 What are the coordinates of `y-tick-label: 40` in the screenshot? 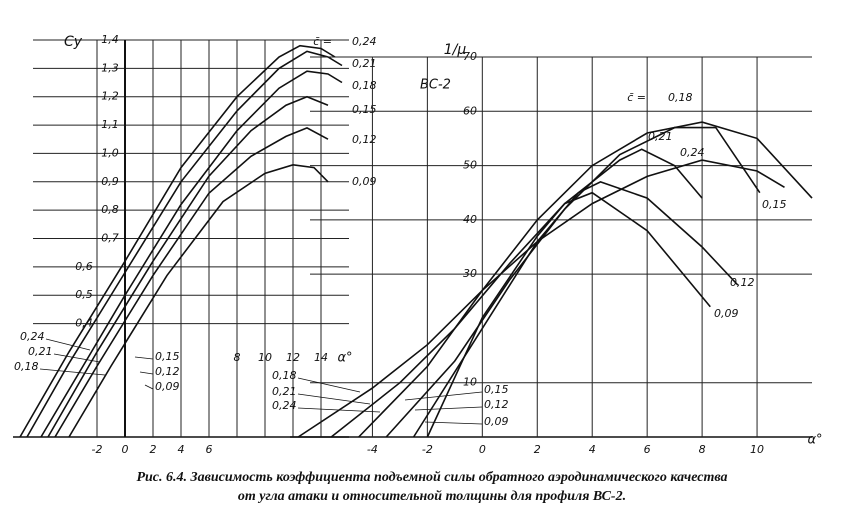 It's located at (470, 219).